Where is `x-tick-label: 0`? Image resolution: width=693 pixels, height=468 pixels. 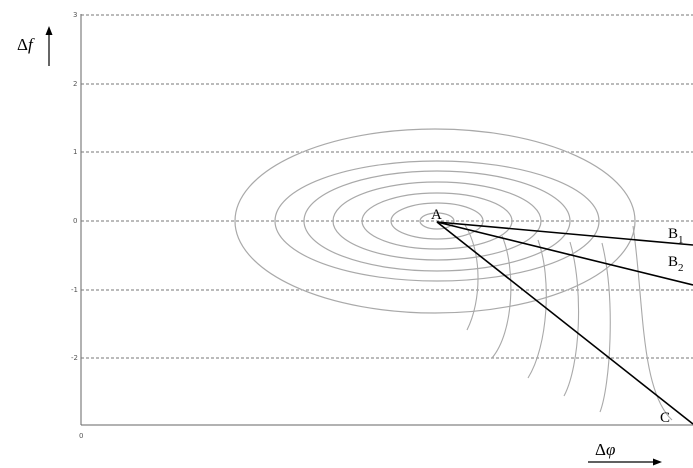 x-tick-label: 0 is located at coordinates (81, 436).